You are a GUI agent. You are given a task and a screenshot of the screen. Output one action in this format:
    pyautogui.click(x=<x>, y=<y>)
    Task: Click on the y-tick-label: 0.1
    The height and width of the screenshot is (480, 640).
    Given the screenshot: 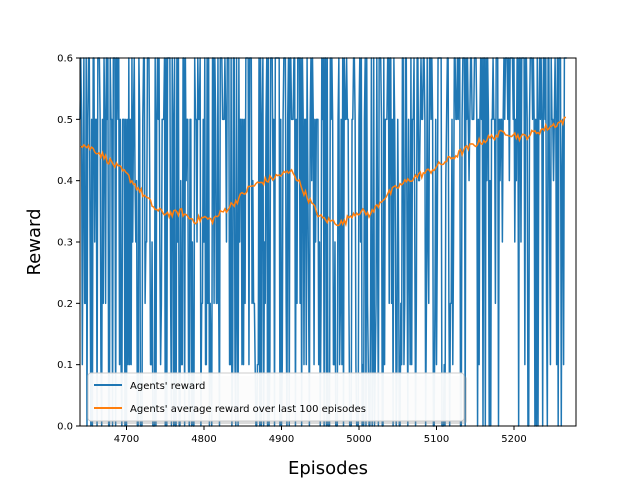 What is the action you would take?
    pyautogui.click(x=65, y=365)
    